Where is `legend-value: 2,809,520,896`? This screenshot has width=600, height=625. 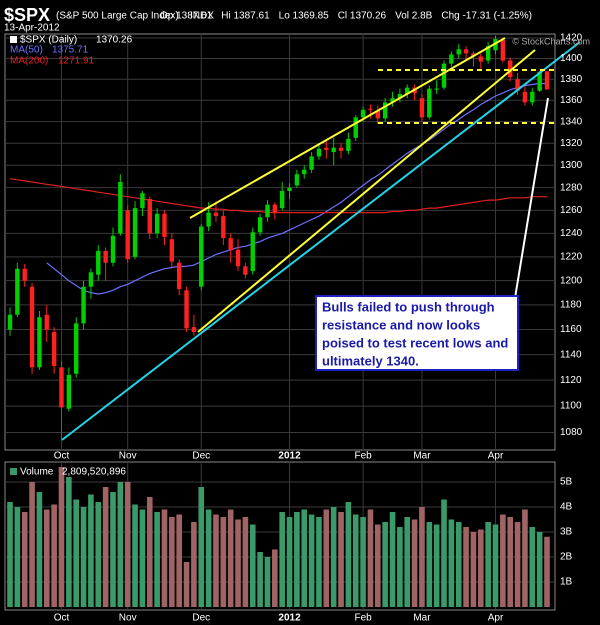 legend-value: 2,809,520,896 is located at coordinates (94, 472).